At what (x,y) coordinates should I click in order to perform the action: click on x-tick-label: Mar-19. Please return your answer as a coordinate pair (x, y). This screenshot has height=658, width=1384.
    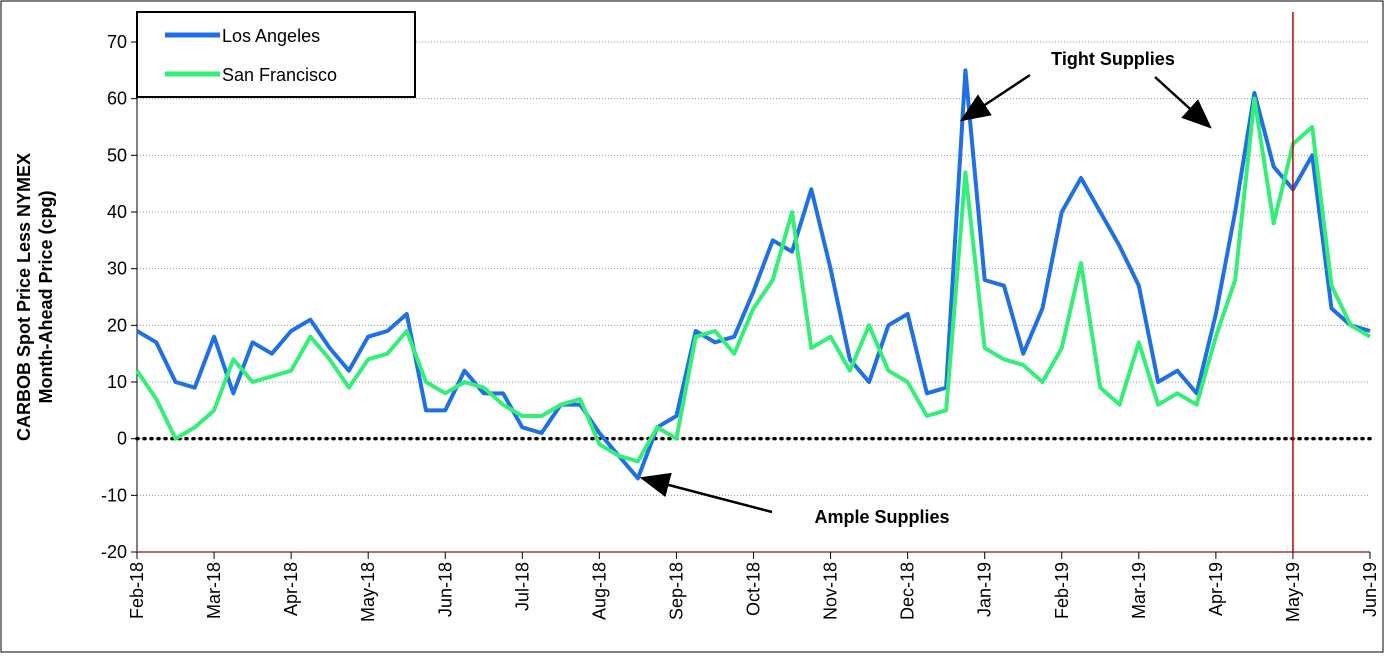
    Looking at the image, I should click on (1139, 590).